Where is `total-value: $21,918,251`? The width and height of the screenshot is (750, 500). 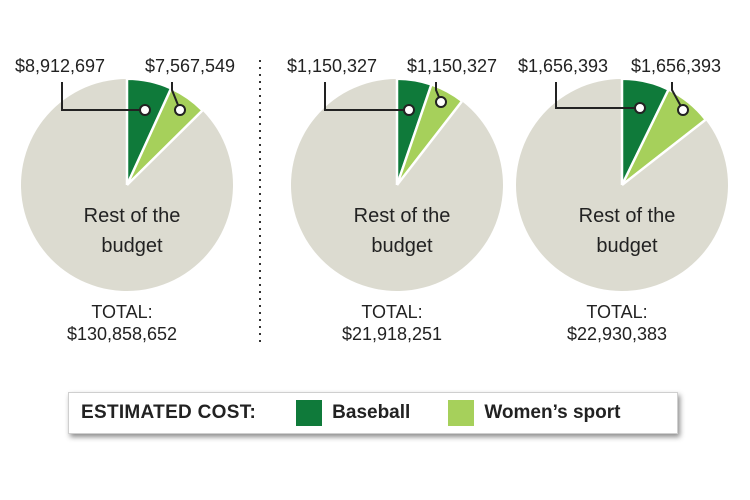 total-value: $21,918,251 is located at coordinates (392, 334).